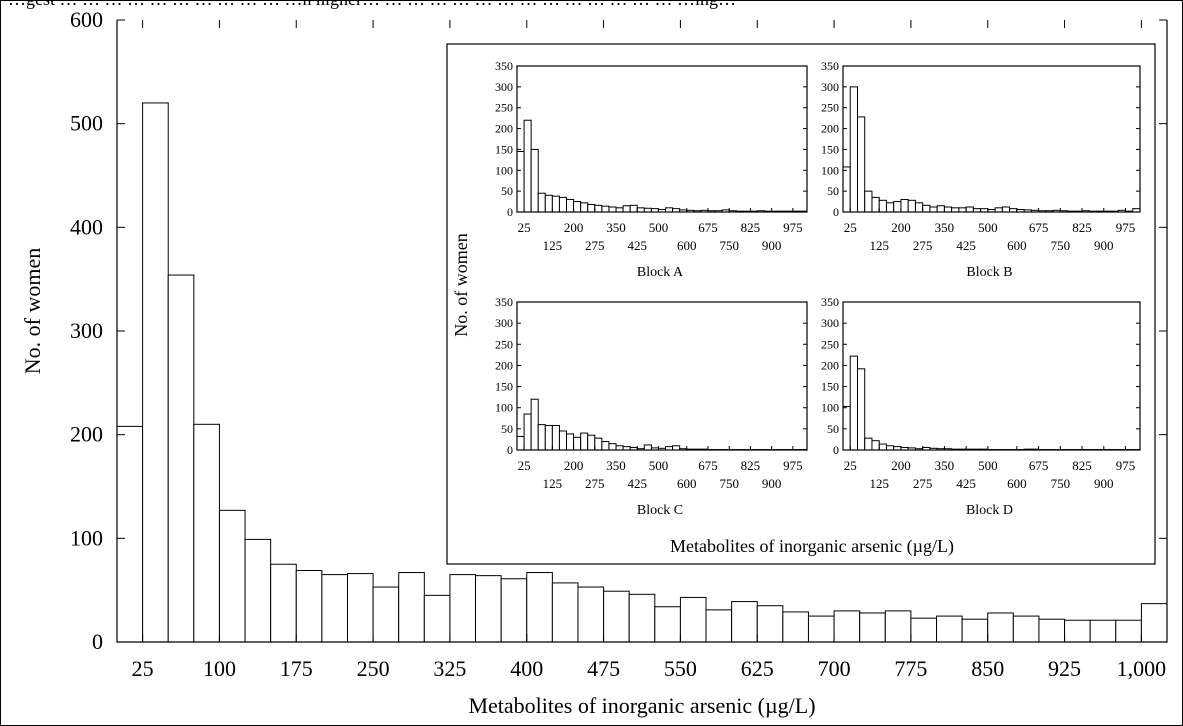  Describe the element at coordinates (504, 149) in the screenshot. I see `inset-y-tick-label: 150` at that location.